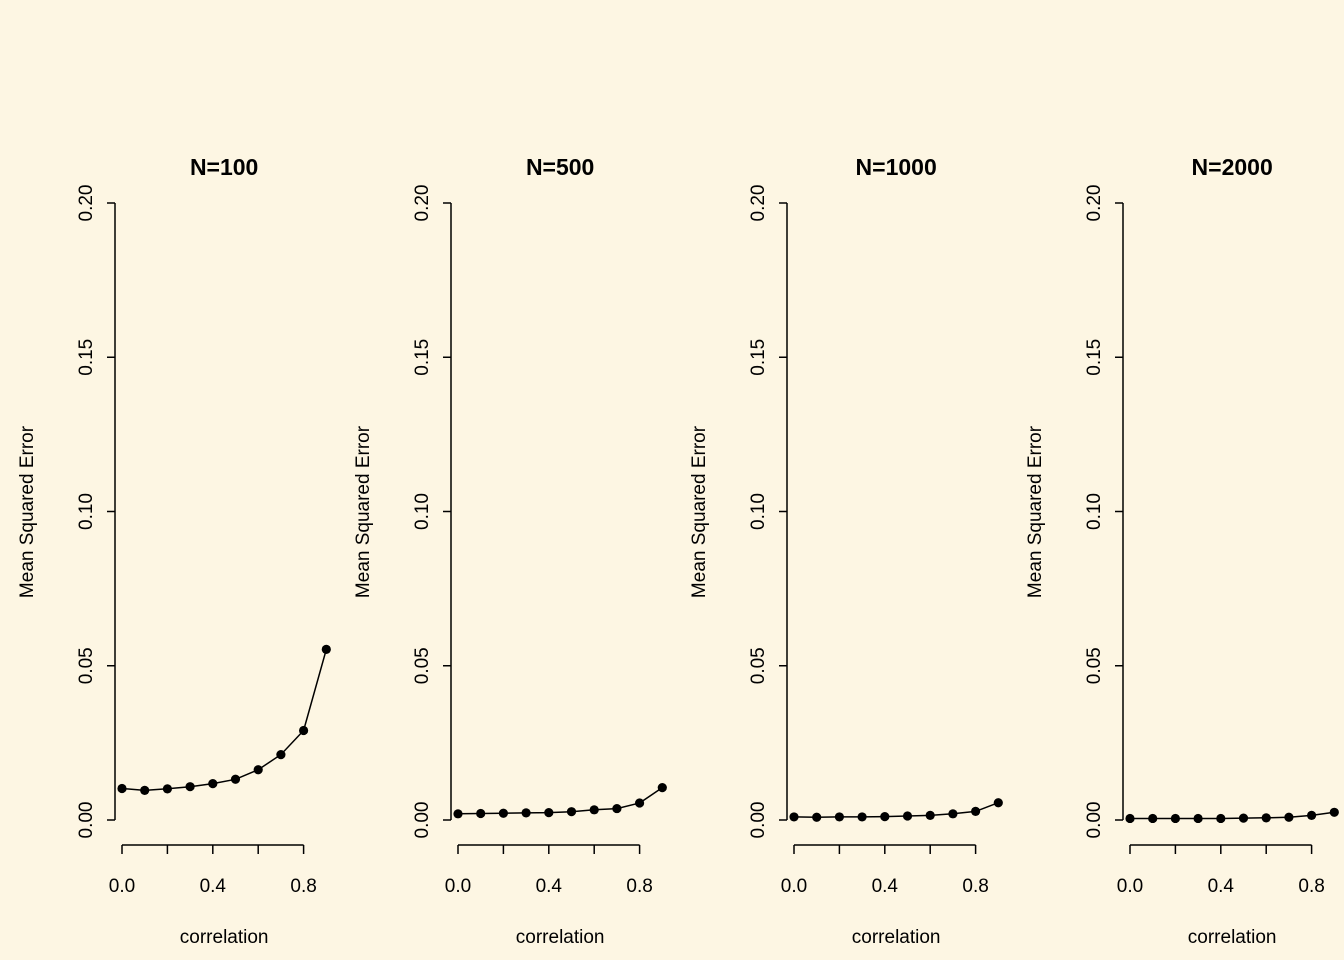 This screenshot has height=960, width=1344. I want to click on panel-title: N=500, so click(560, 167).